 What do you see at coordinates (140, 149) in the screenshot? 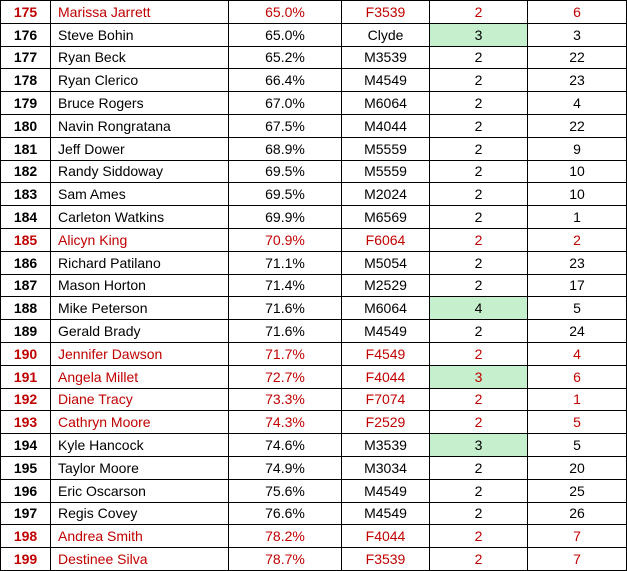
I see `name-cell: Jeff Dower` at bounding box center [140, 149].